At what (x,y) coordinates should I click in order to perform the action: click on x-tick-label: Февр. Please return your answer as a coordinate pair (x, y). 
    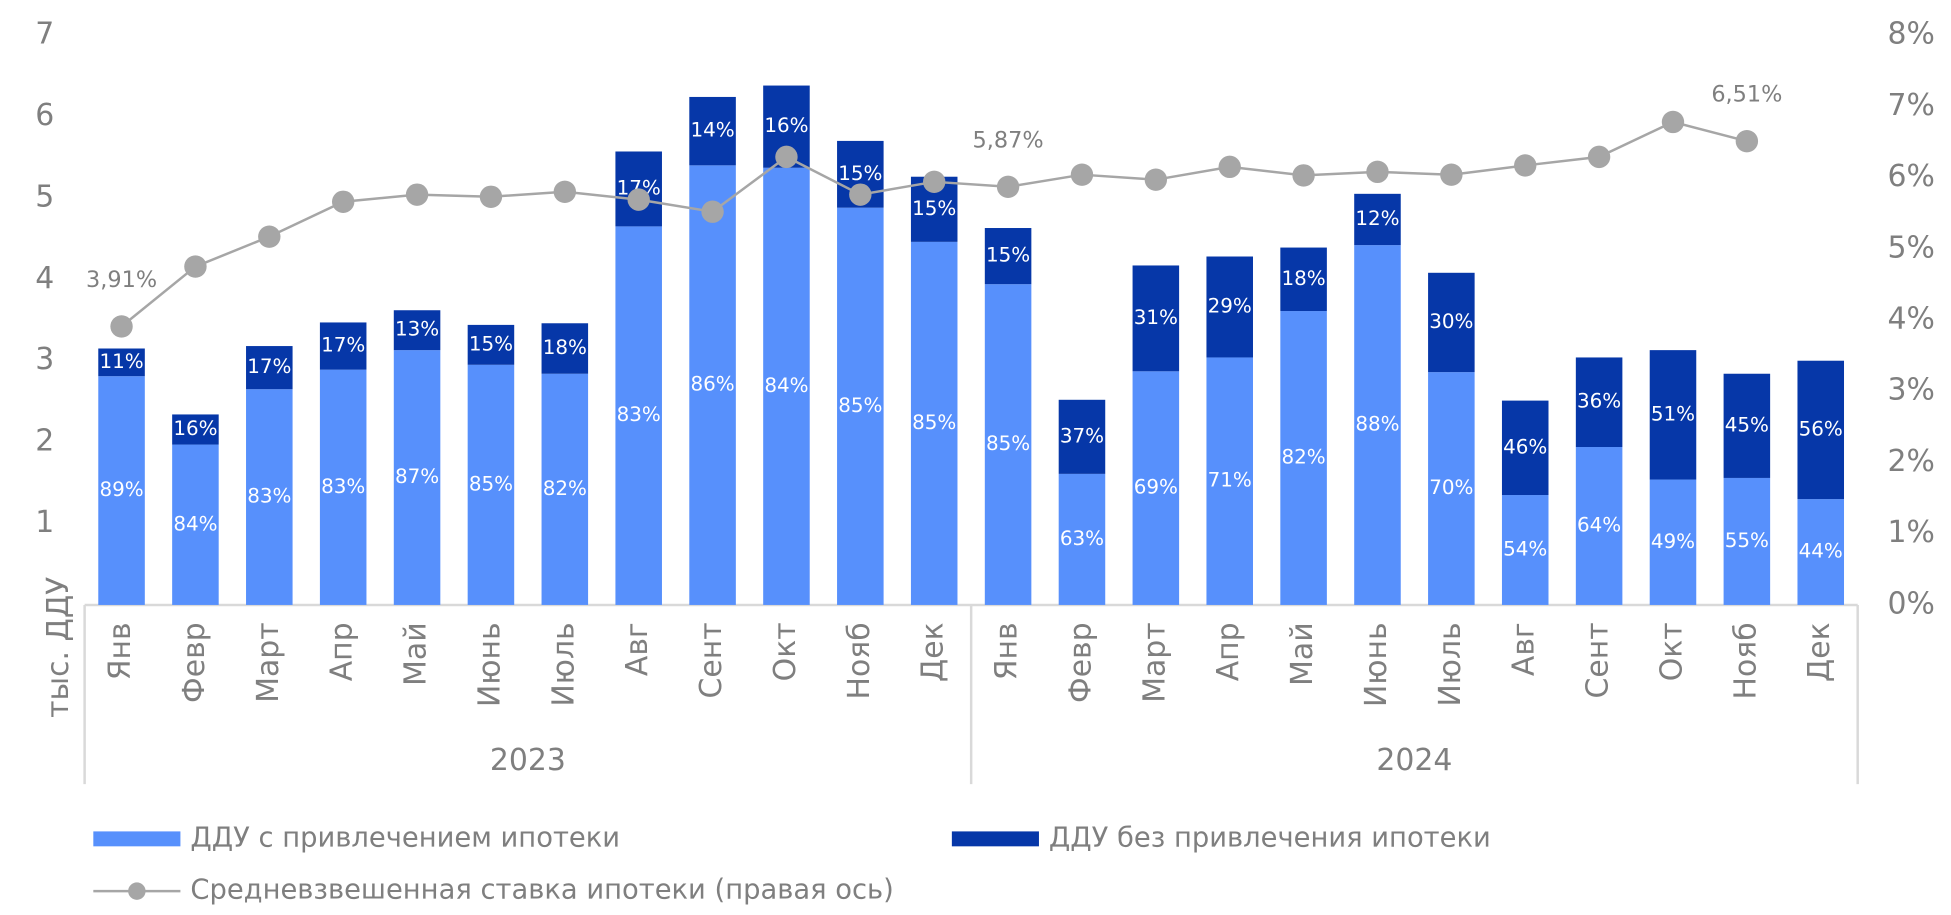
    Looking at the image, I should click on (194, 662).